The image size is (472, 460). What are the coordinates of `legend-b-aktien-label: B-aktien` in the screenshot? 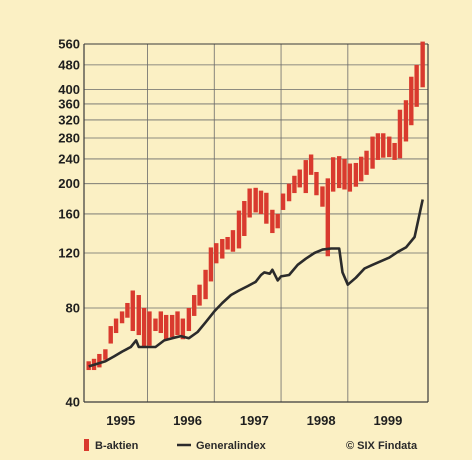 It's located at (117, 446).